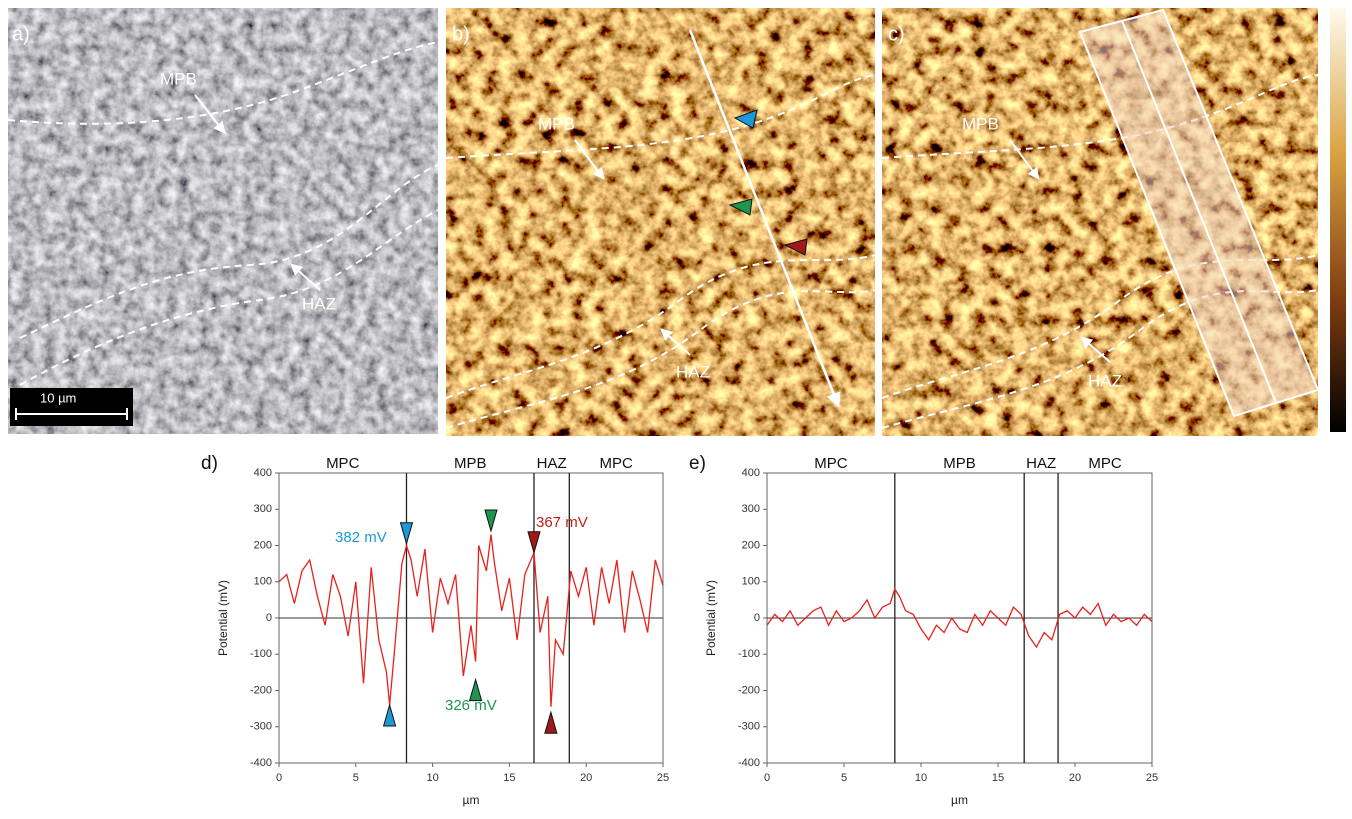  What do you see at coordinates (1338, 220) in the screenshot?
I see `color-bar` at bounding box center [1338, 220].